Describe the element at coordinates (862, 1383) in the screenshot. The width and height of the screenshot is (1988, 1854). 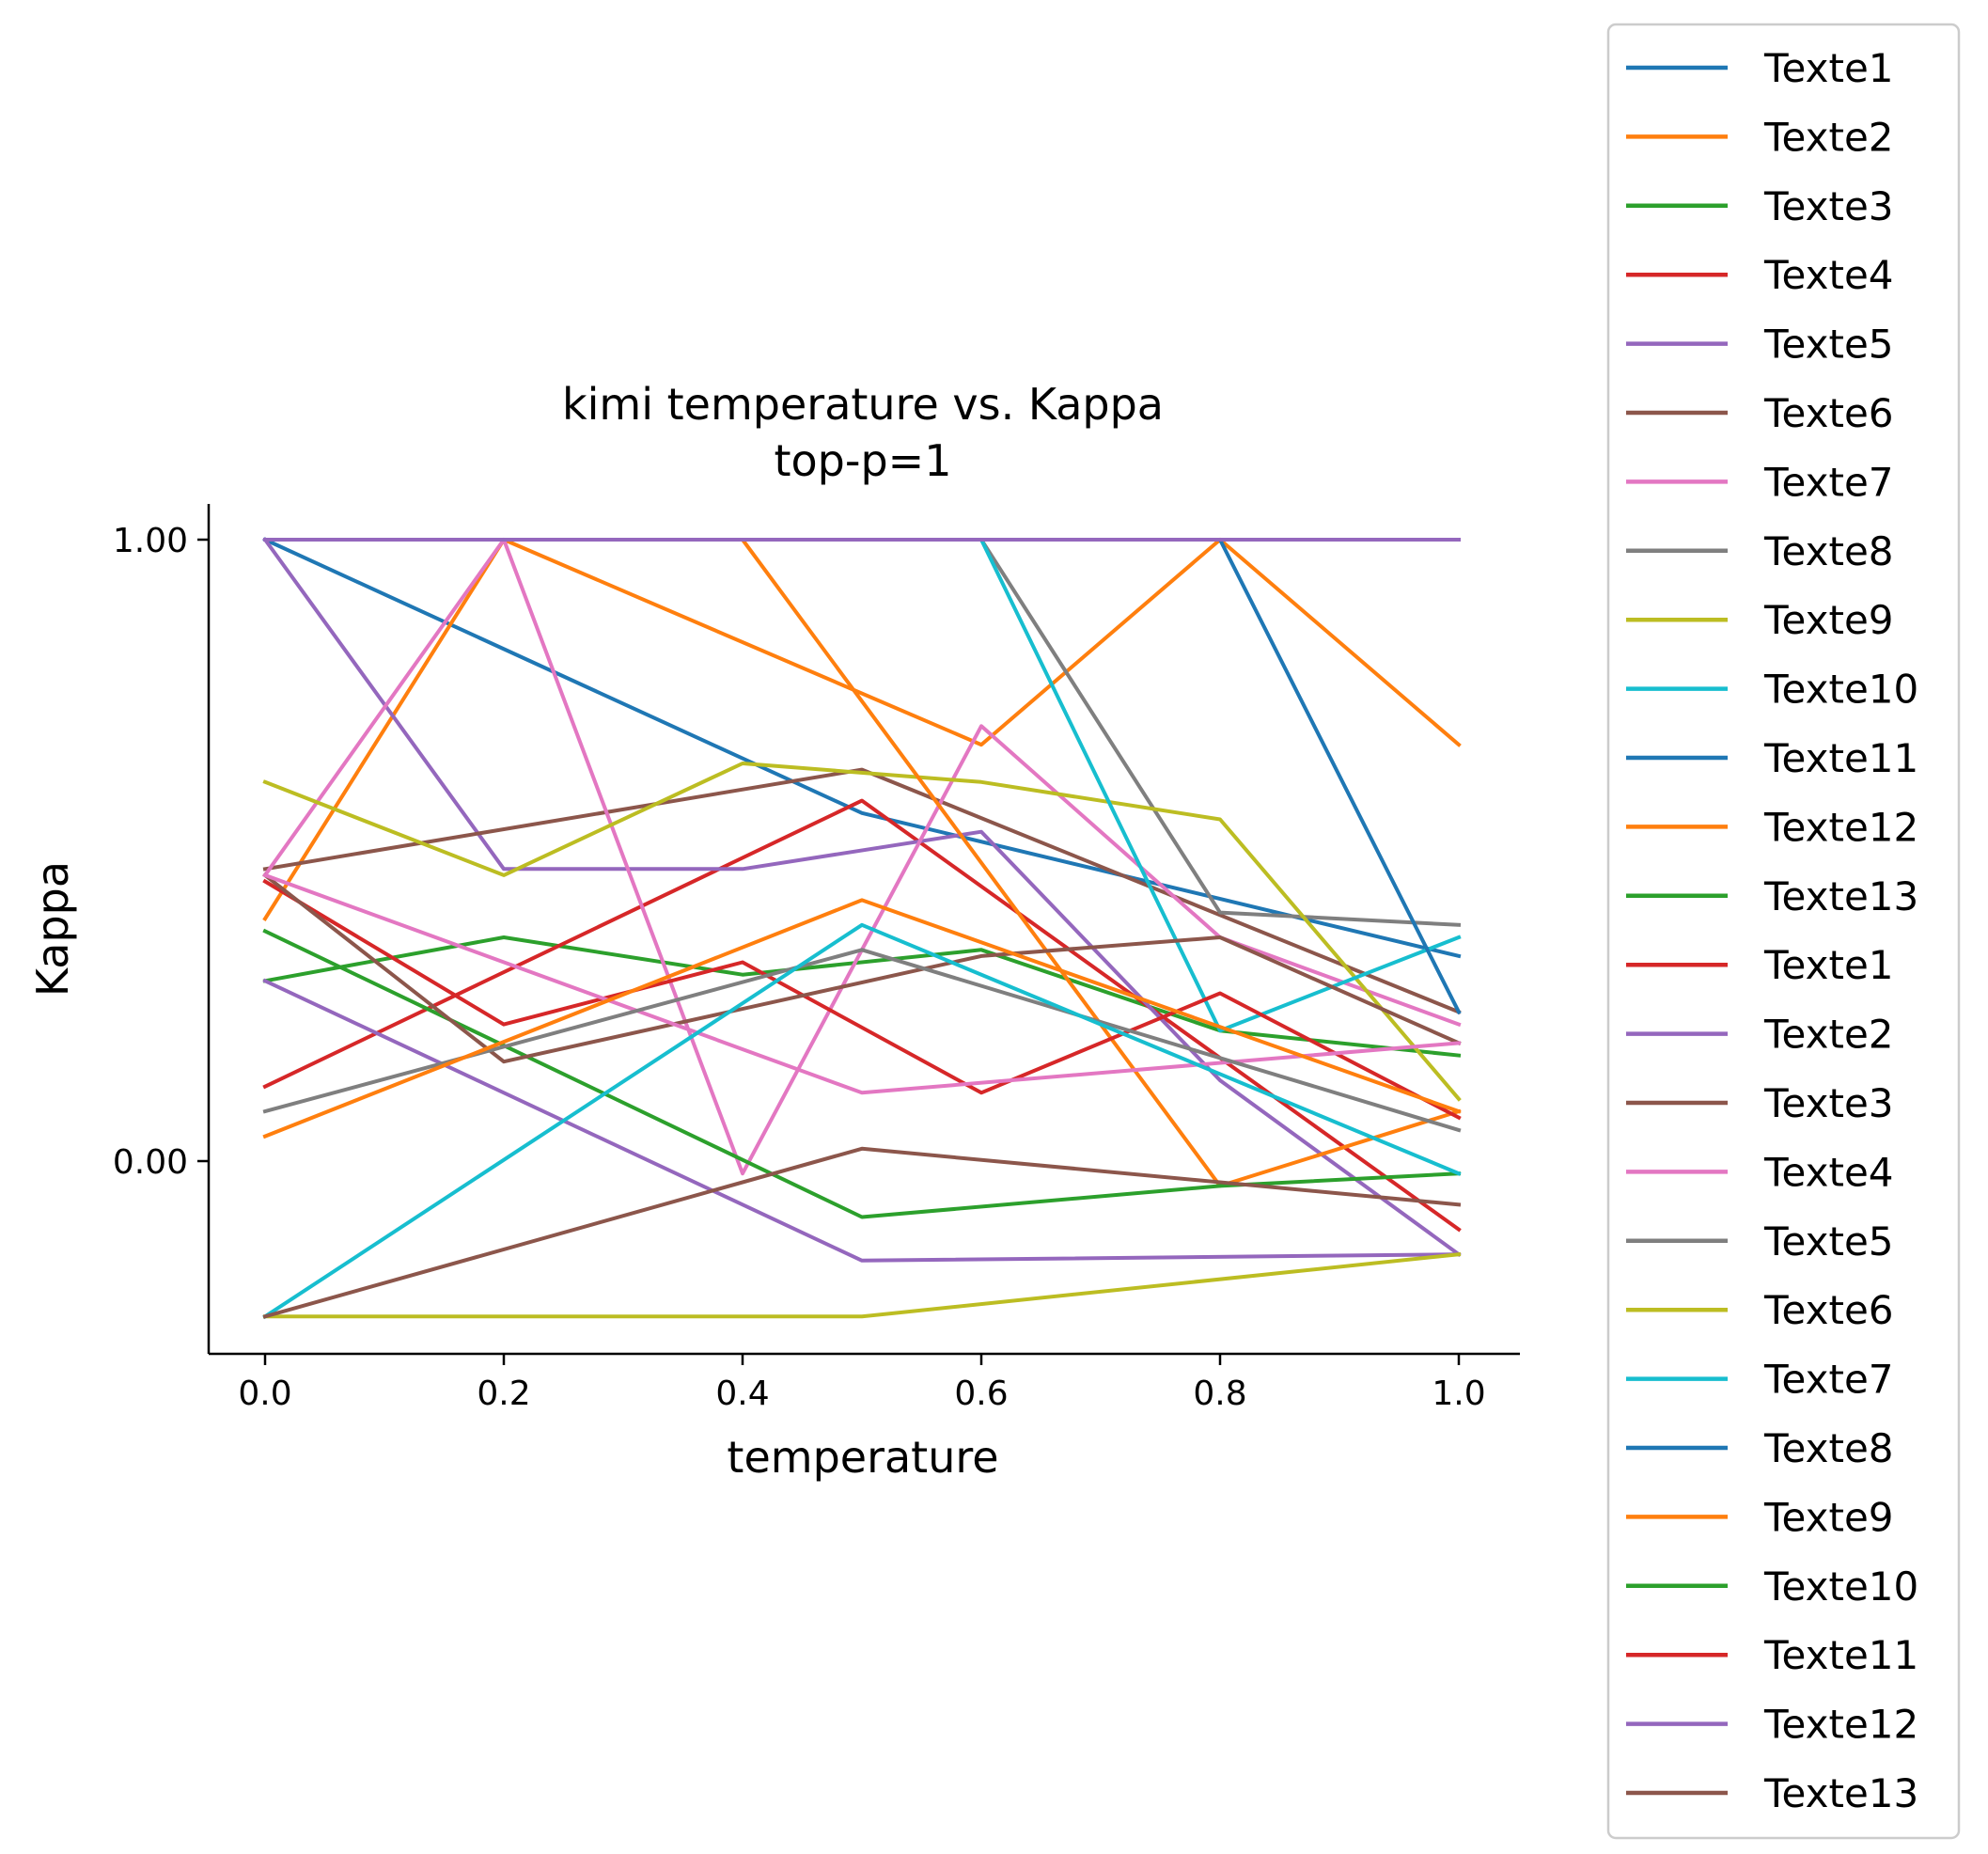
I see `x-axis-ticks: 0.0 0.2 0.4 0.6 0.8 1.0` at that location.